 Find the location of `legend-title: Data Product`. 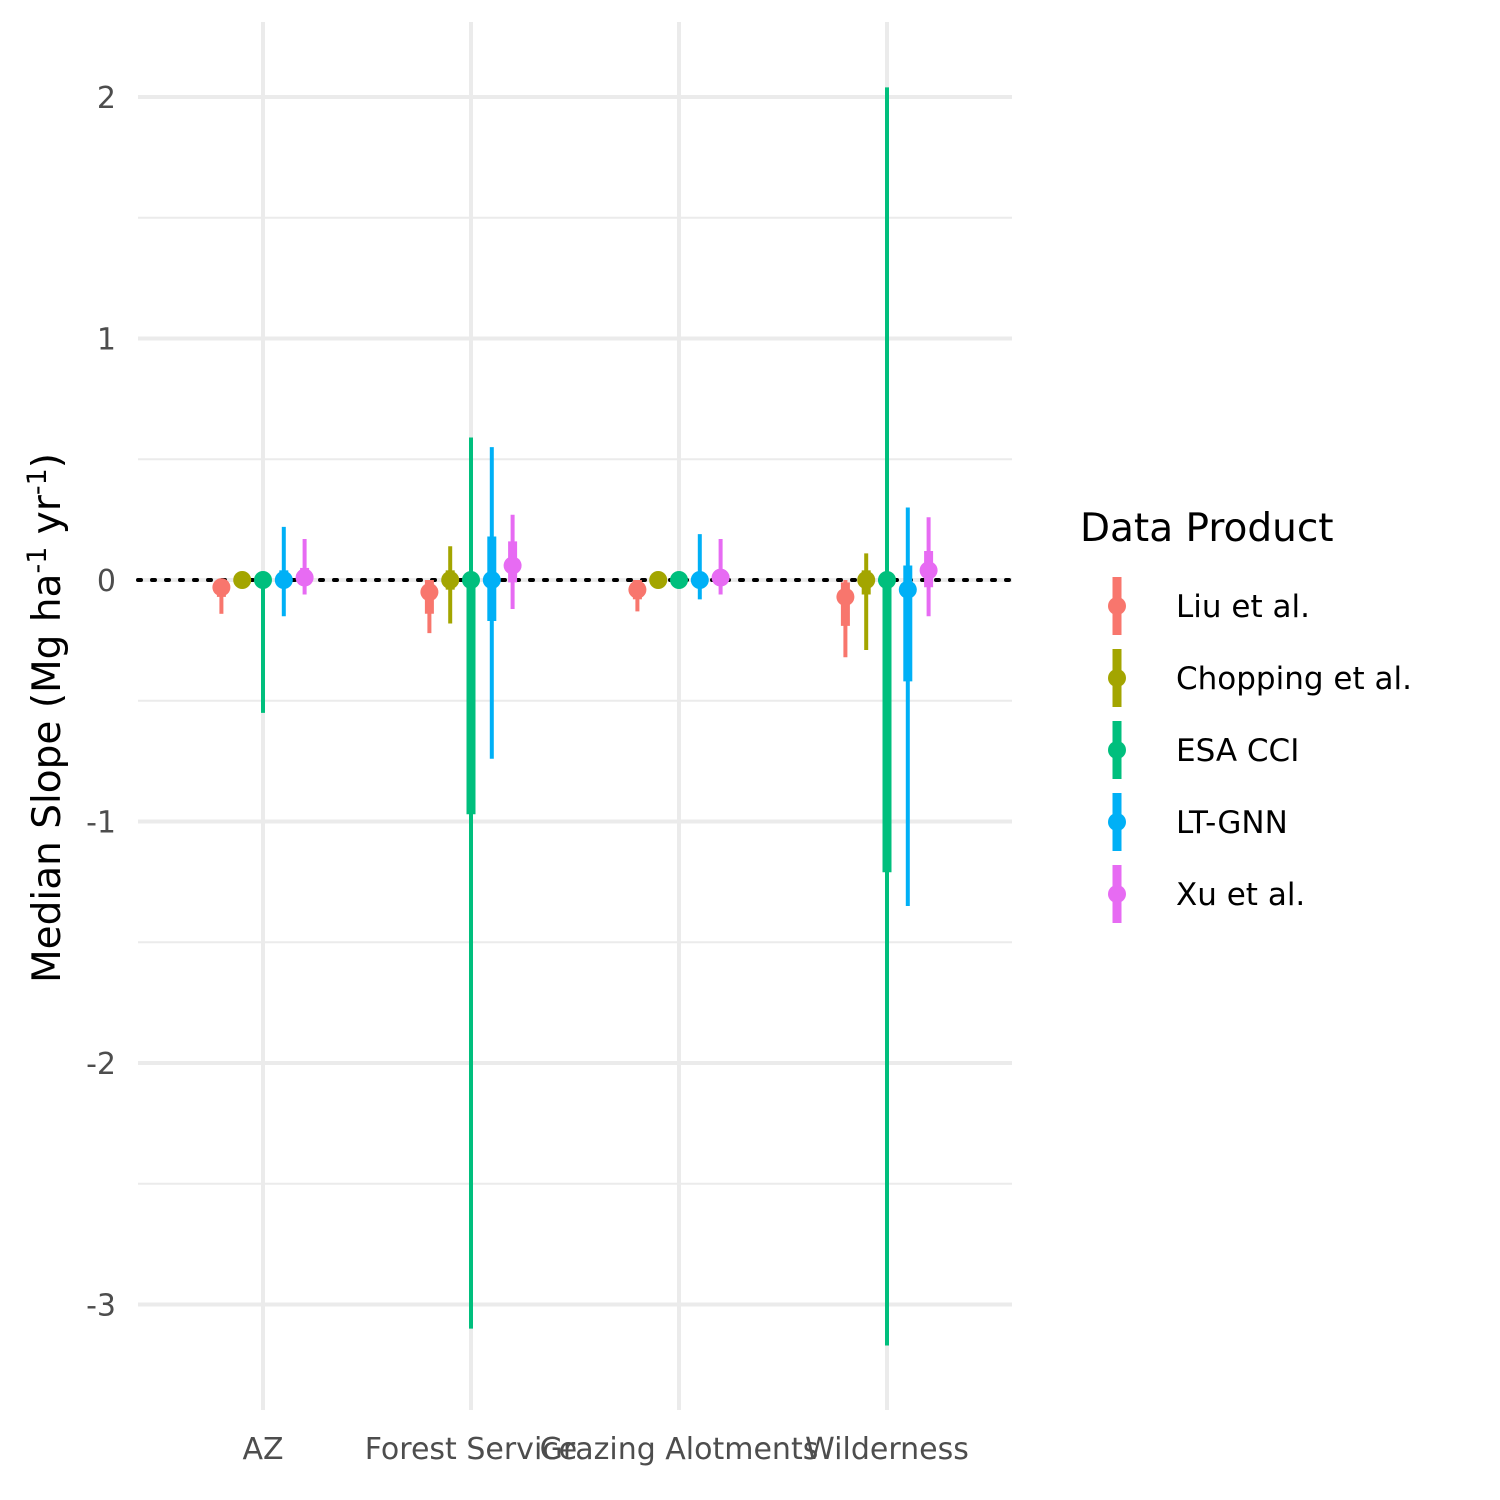

legend-title: Data Product is located at coordinates (1207, 528).